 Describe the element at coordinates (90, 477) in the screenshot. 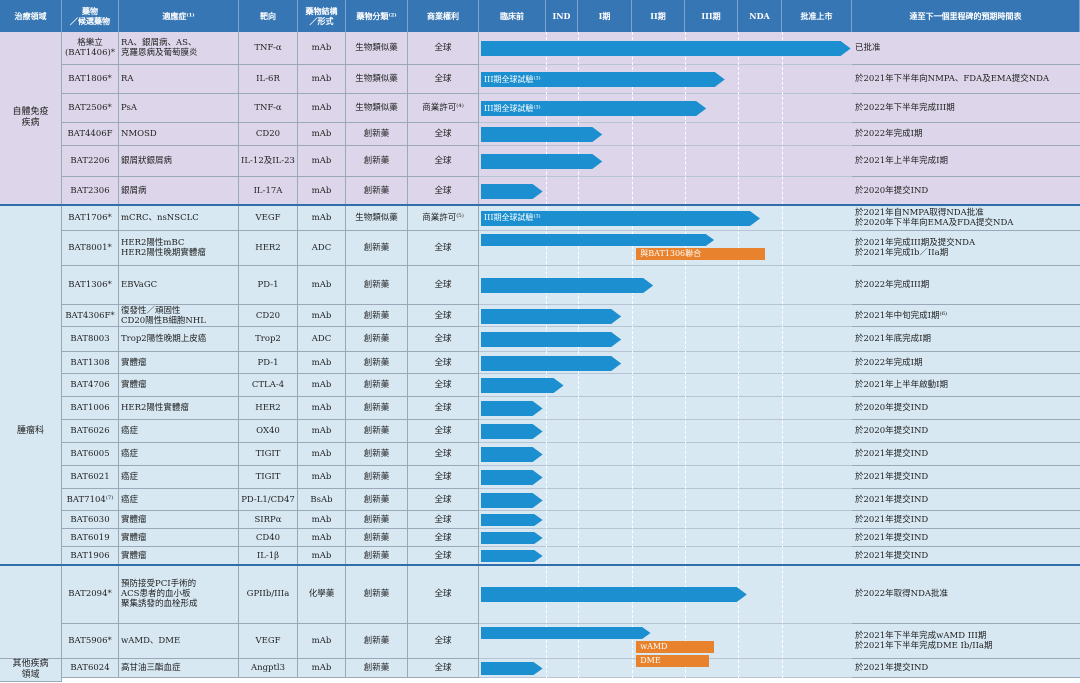

I see `drug-cell: BAT6021` at that location.